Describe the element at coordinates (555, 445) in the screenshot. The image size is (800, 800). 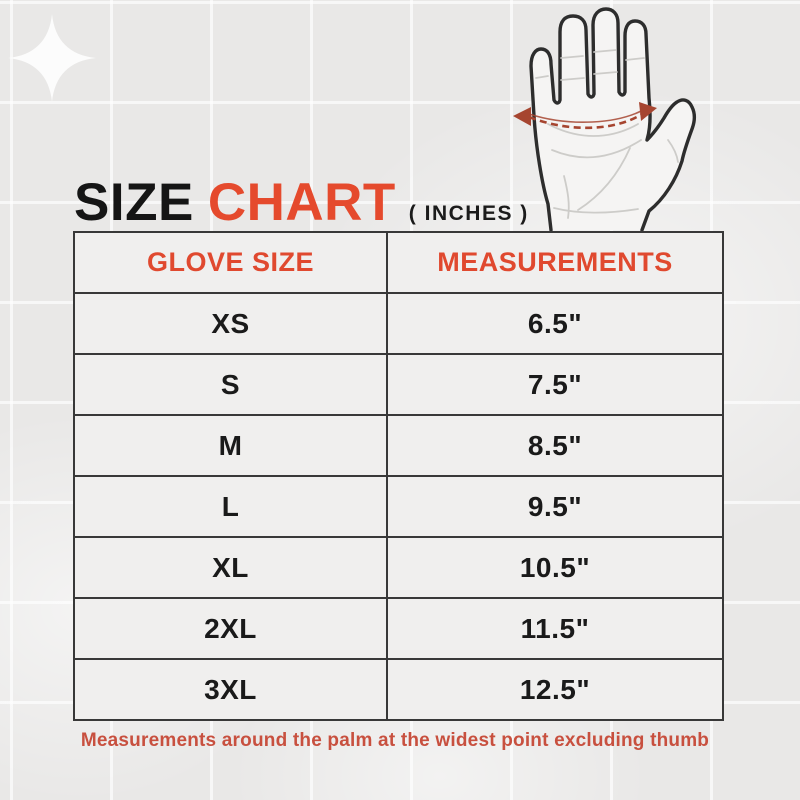
I see `measurement-cell: 8.5"` at that location.